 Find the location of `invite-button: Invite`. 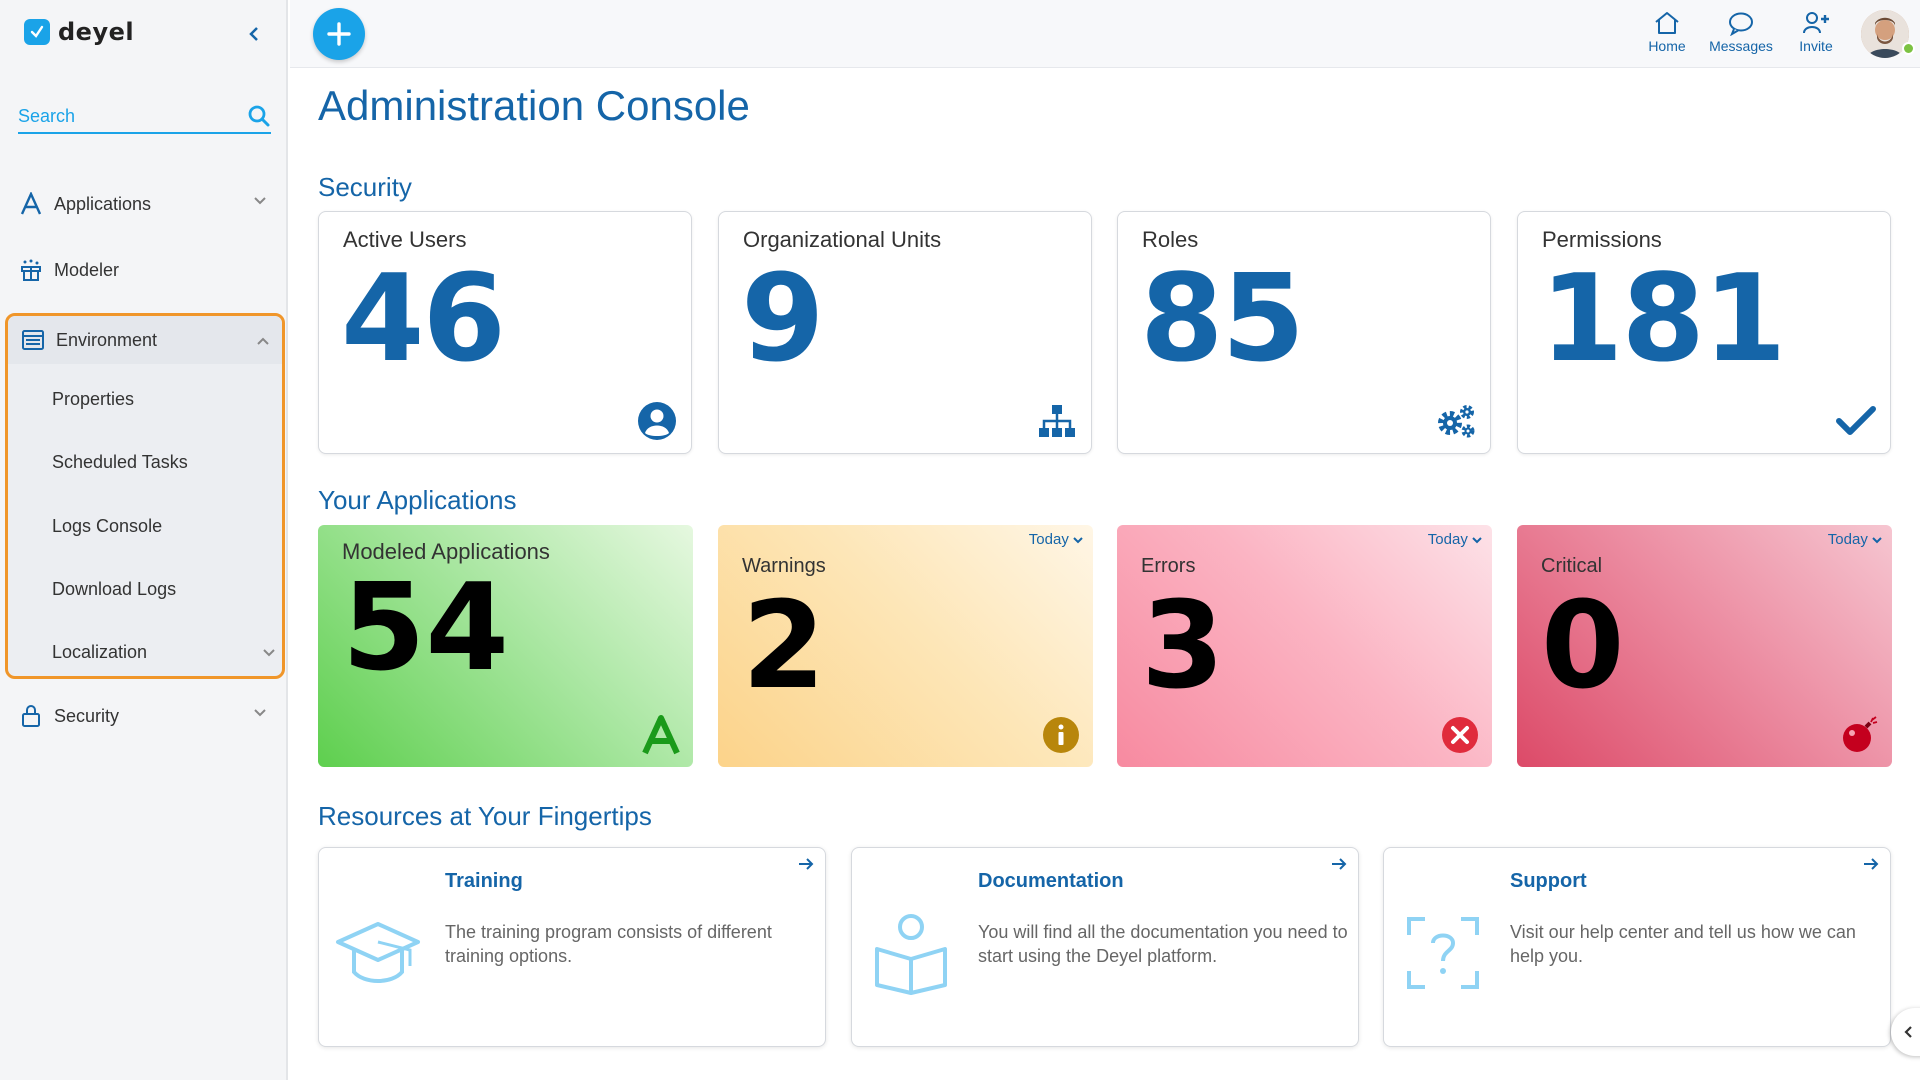

invite-button: Invite is located at coordinates (1816, 32).